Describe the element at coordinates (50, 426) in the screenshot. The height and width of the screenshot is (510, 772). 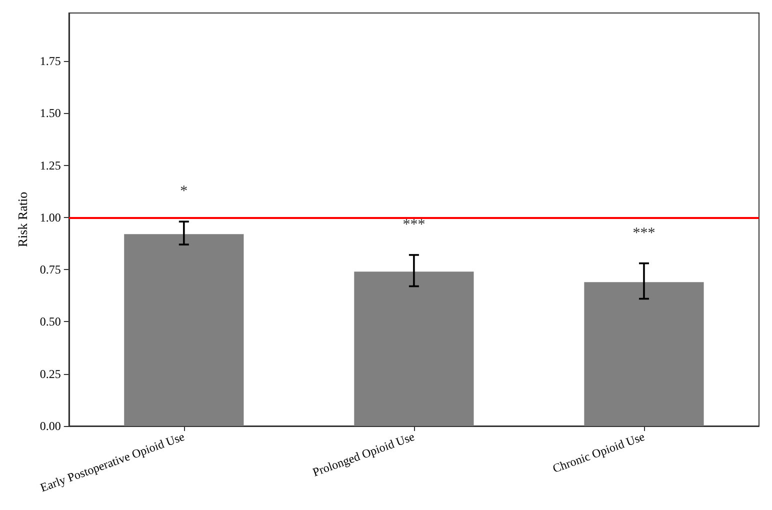
I see `y-tick-label: 0.00` at that location.